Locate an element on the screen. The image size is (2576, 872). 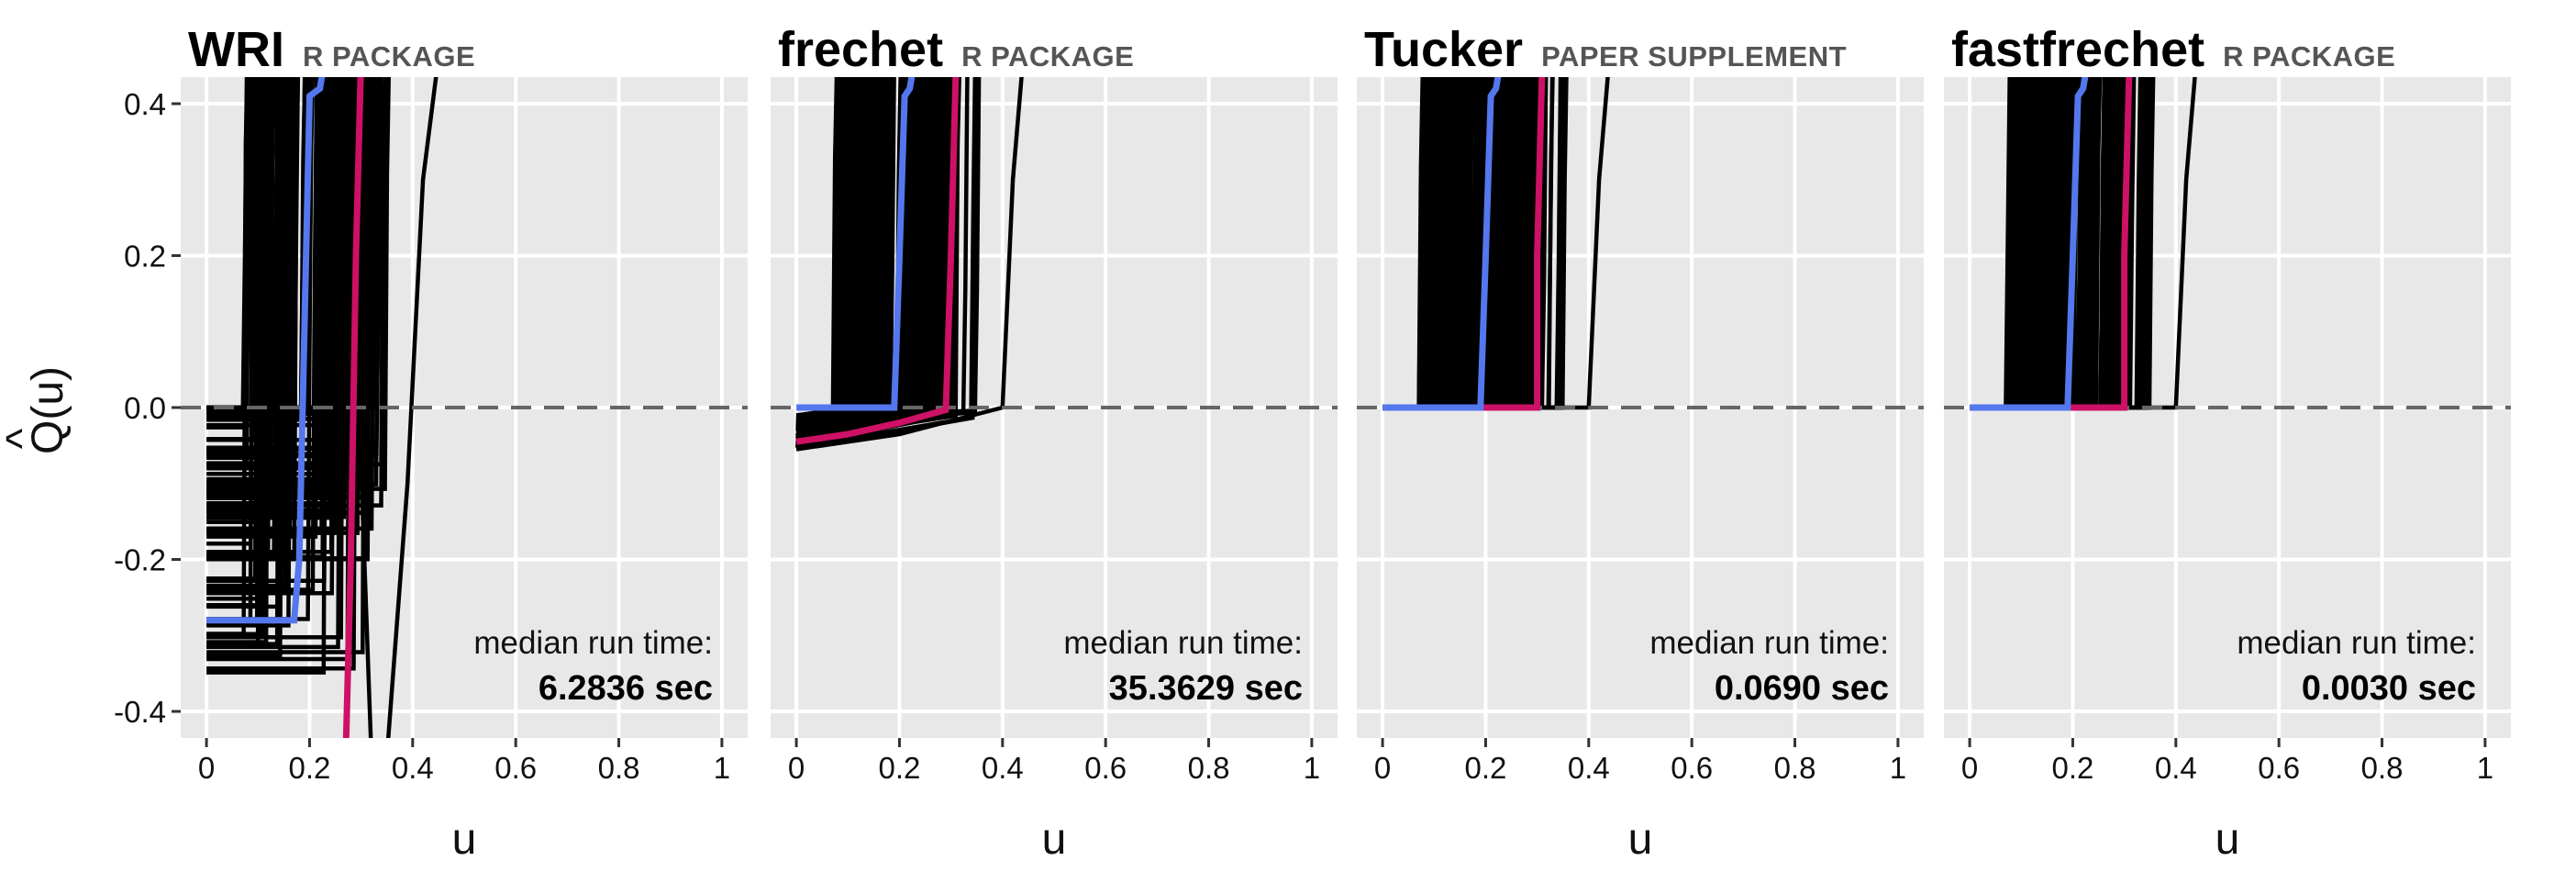
runtime-value: 35.3629 sec is located at coordinates (1206, 688).